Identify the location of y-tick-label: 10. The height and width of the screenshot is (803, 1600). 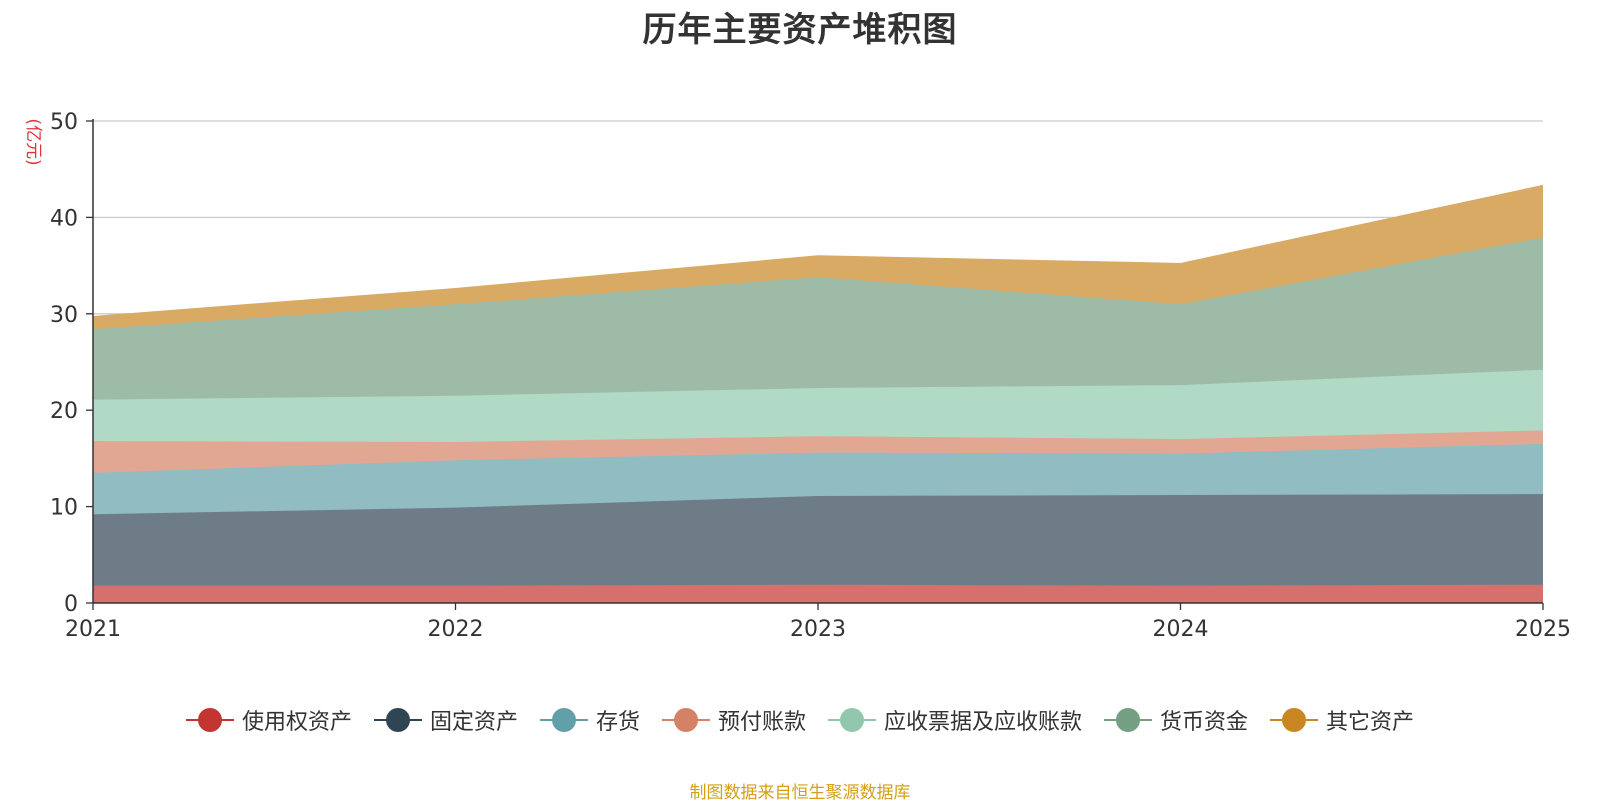
(64, 508).